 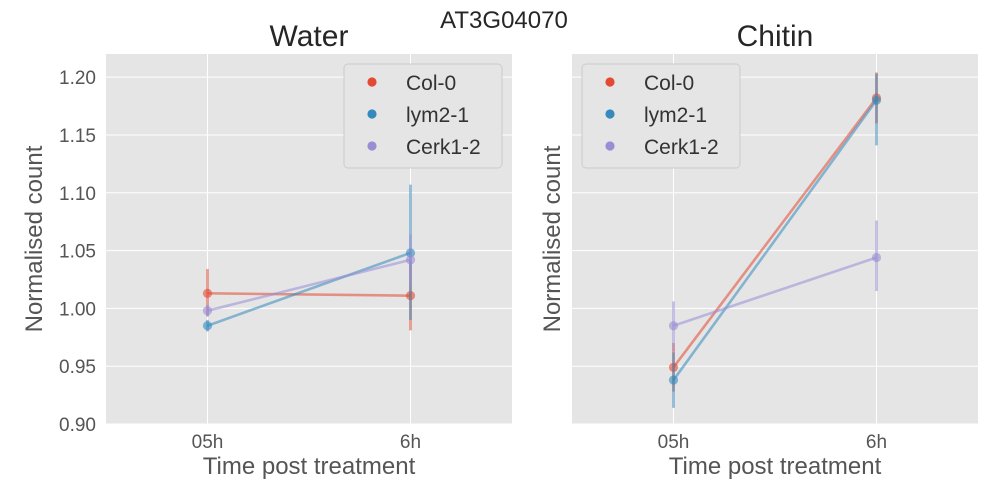 I want to click on y-tick-label: 1.15, so click(x=77, y=136).